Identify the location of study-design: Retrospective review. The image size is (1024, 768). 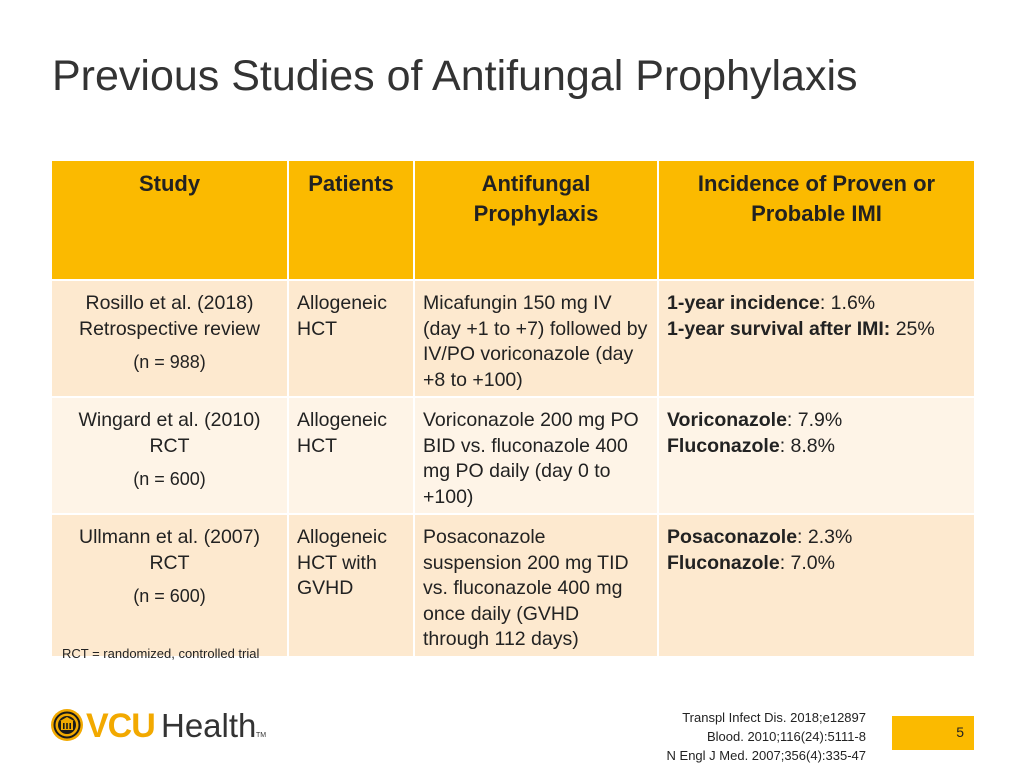
(169, 328).